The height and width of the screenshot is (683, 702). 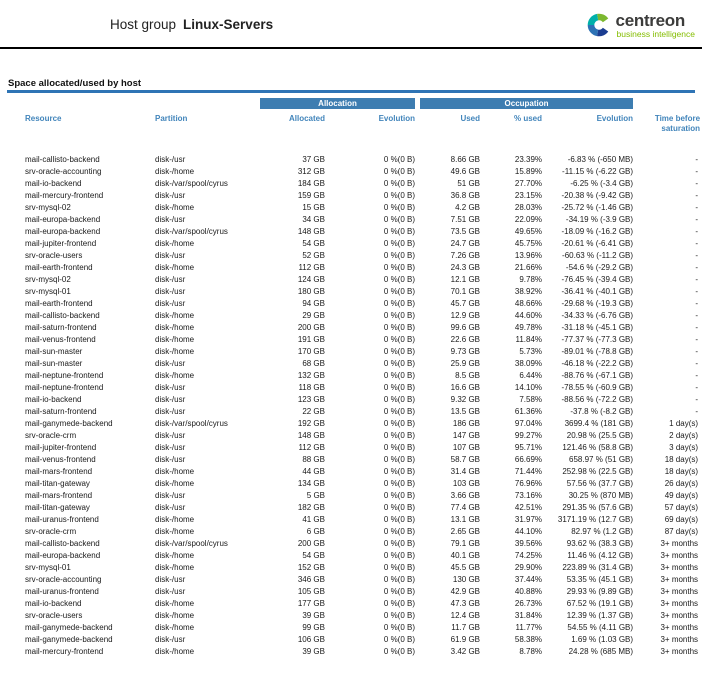 What do you see at coordinates (681, 471) in the screenshot?
I see `cell-time-before-saturation: 18 day(s)` at bounding box center [681, 471].